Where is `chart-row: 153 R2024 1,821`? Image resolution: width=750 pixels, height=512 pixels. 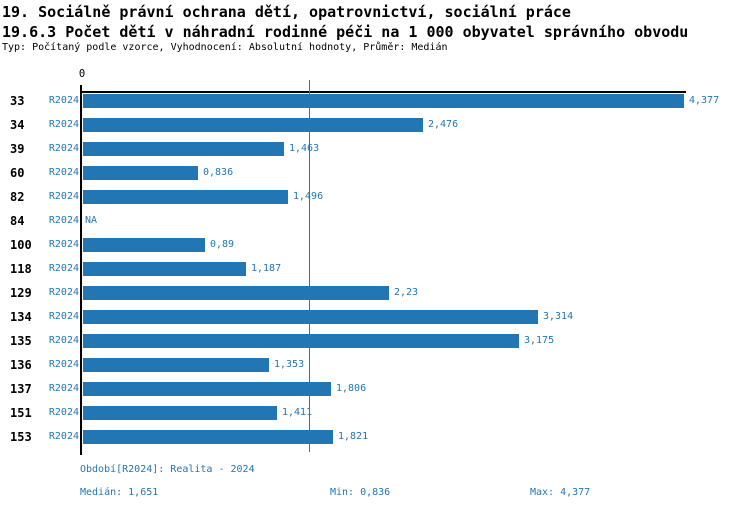
chart-row: 153 R2024 1,821 is located at coordinates (375, 437).